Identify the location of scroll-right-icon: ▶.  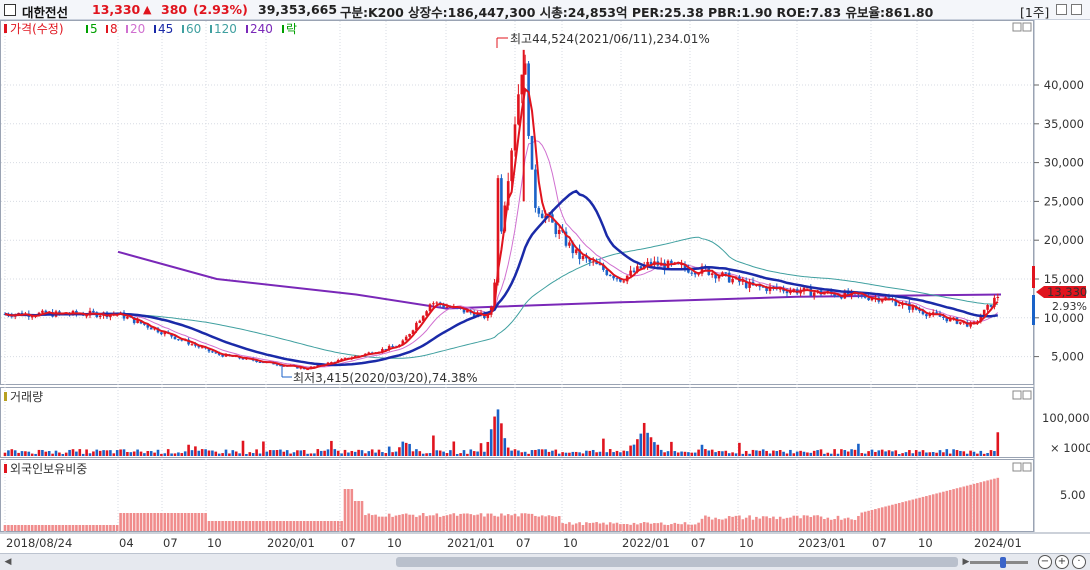
(966, 562).